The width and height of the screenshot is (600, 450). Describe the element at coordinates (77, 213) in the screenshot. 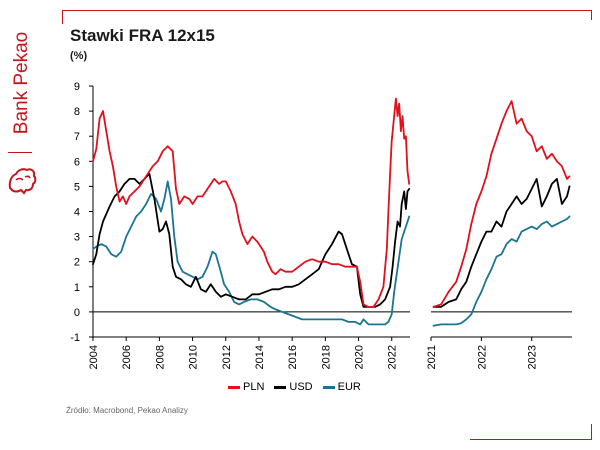

I see `y-tick-label: 4` at that location.